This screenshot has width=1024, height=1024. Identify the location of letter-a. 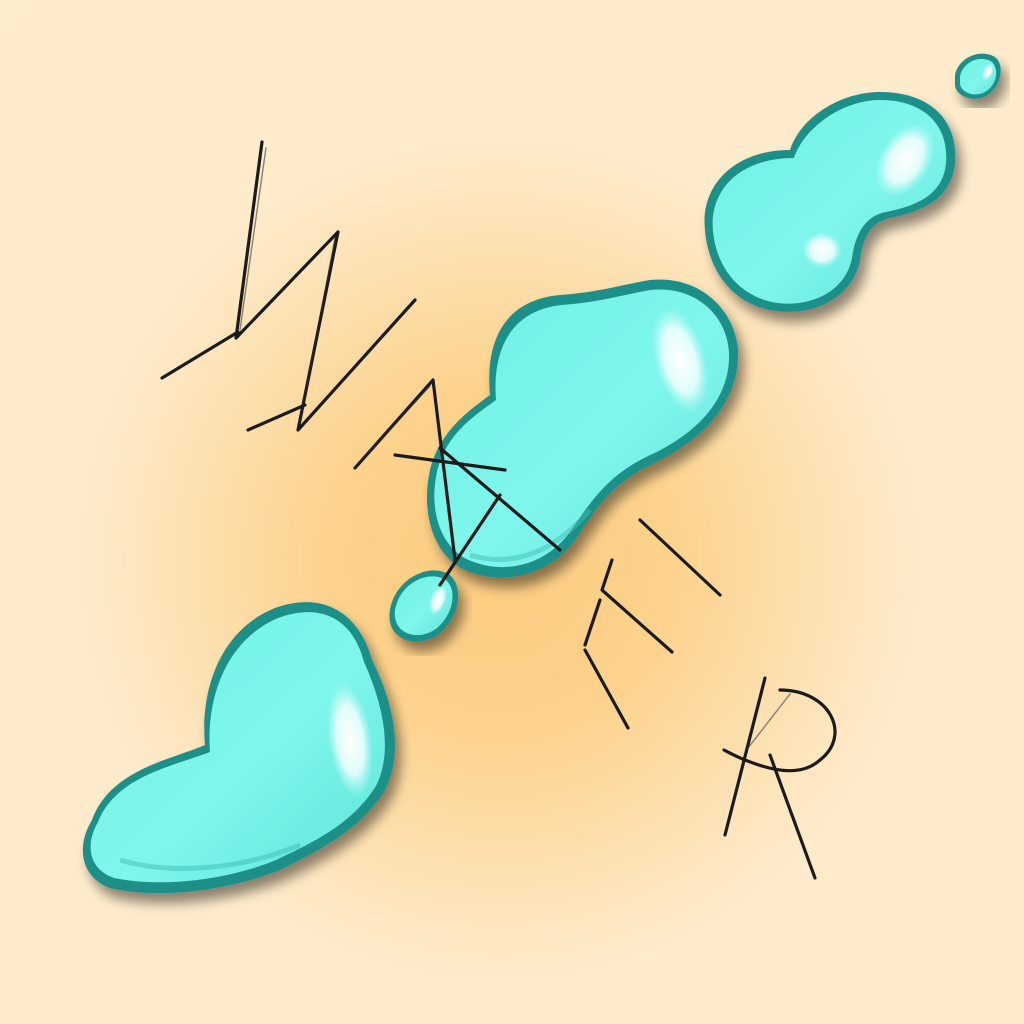
(430, 470).